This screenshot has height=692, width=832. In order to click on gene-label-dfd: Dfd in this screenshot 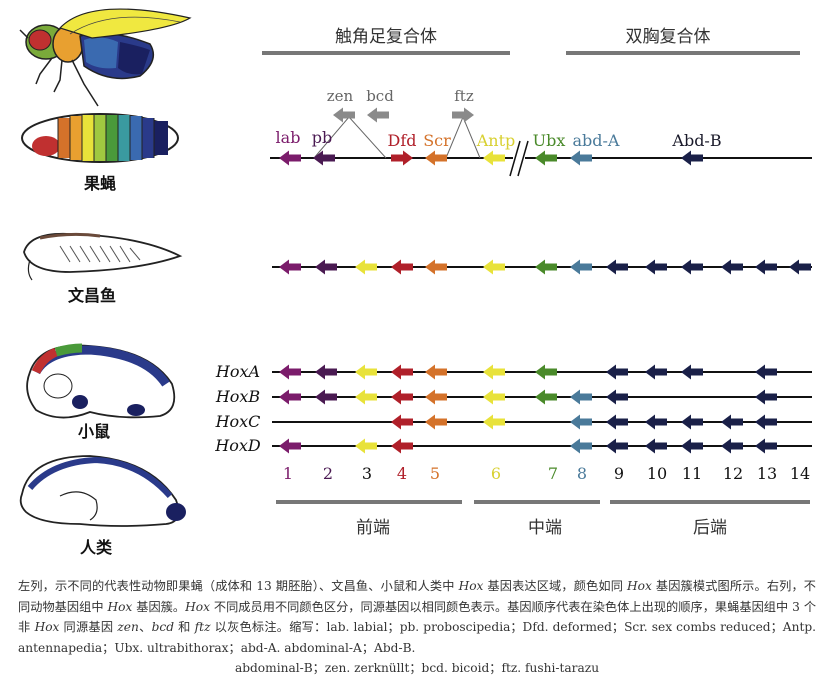, I will do `click(402, 140)`.